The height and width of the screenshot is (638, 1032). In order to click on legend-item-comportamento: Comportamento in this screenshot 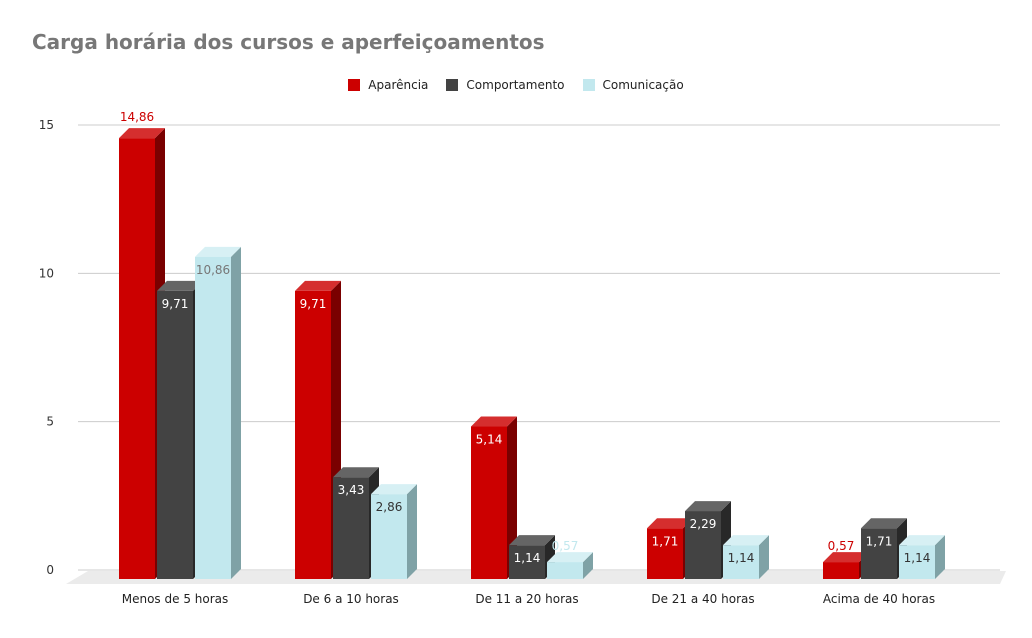, I will do `click(505, 85)`.